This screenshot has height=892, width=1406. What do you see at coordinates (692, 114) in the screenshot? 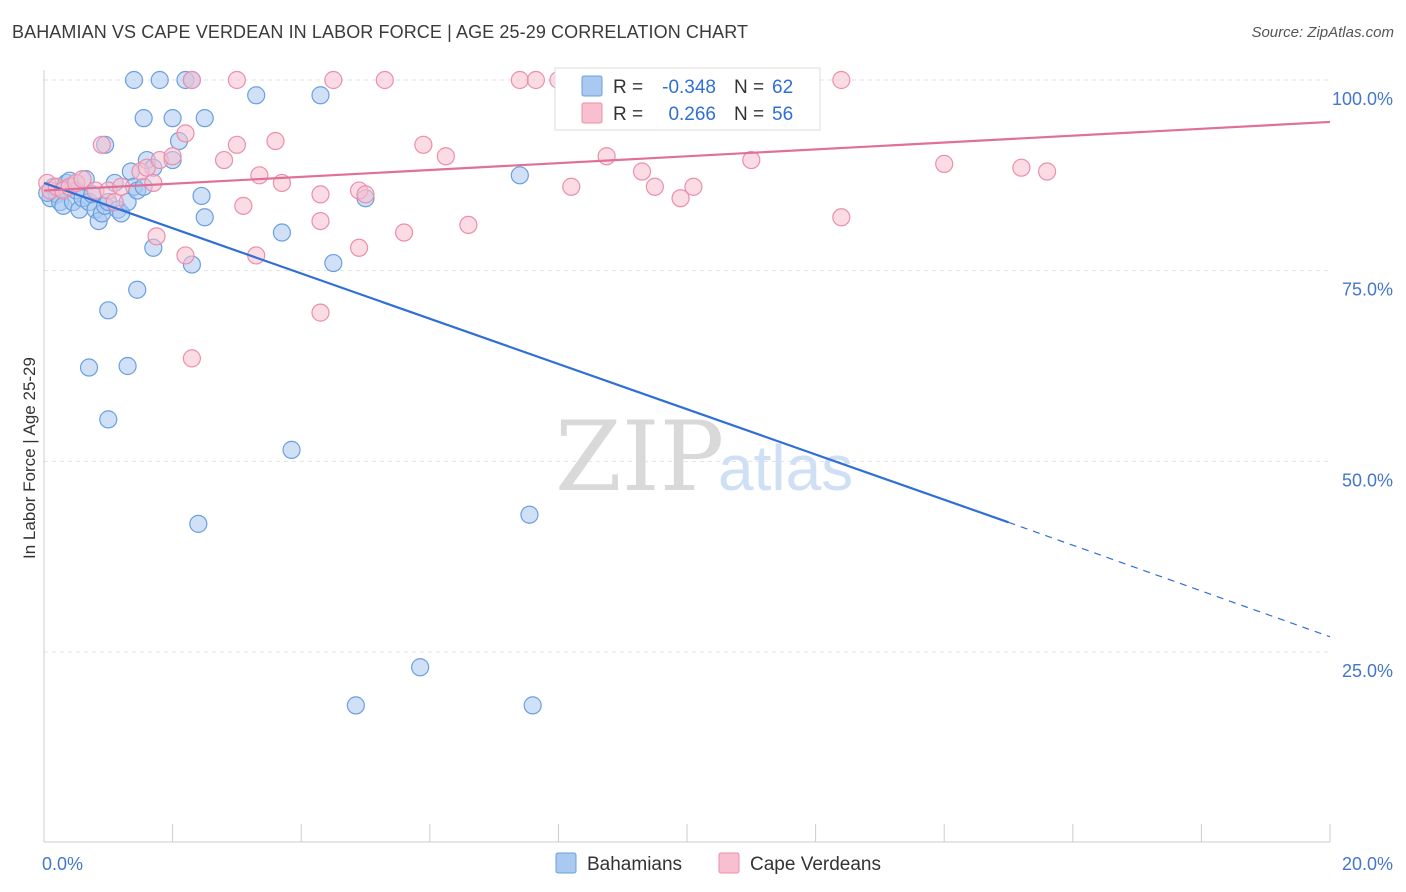
I see `legend-r-value-pink: 0.266` at bounding box center [692, 114].